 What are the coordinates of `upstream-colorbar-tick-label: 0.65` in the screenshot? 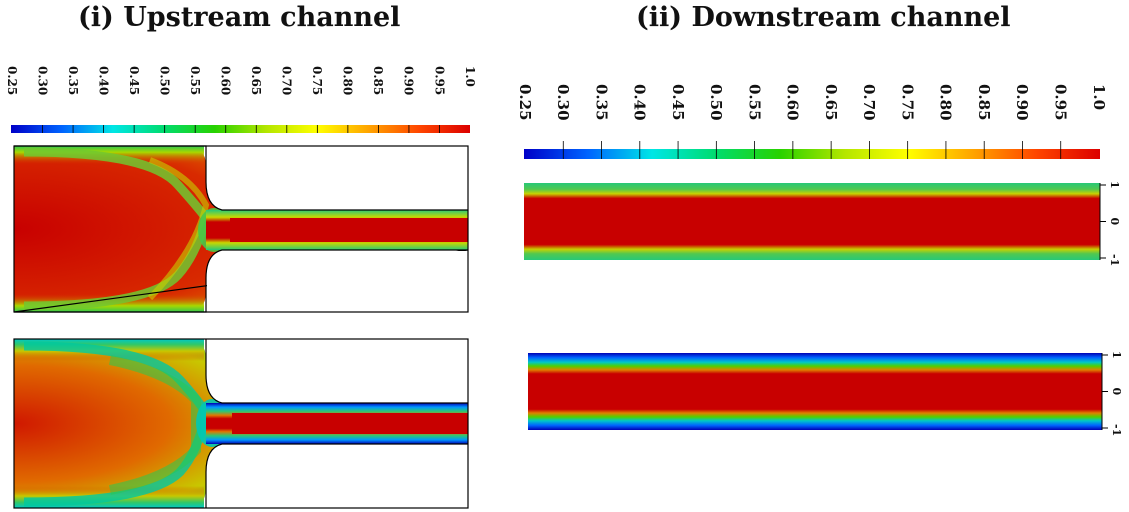 It's located at (256, 80).